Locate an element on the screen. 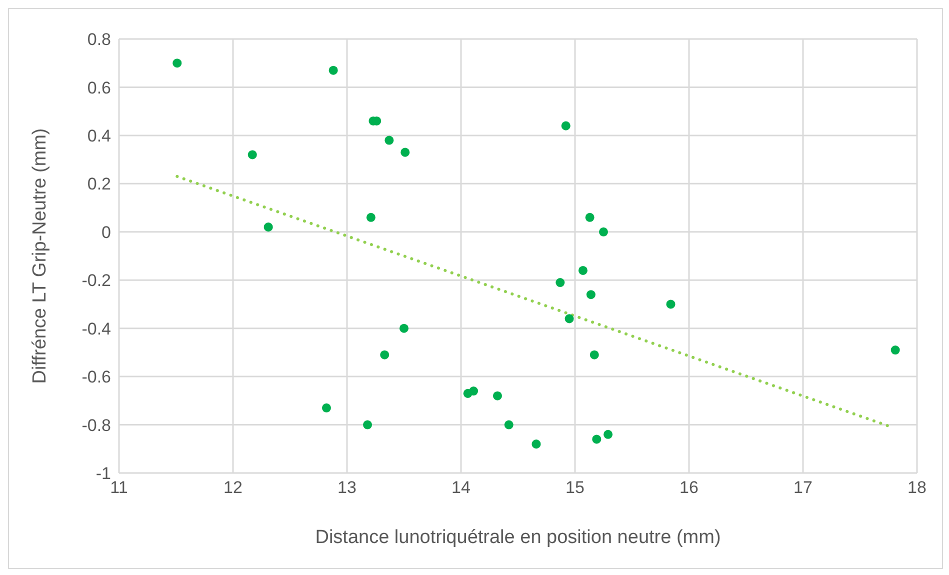 This screenshot has width=949, height=575. y-tick-label: 0.4 is located at coordinates (99, 136).